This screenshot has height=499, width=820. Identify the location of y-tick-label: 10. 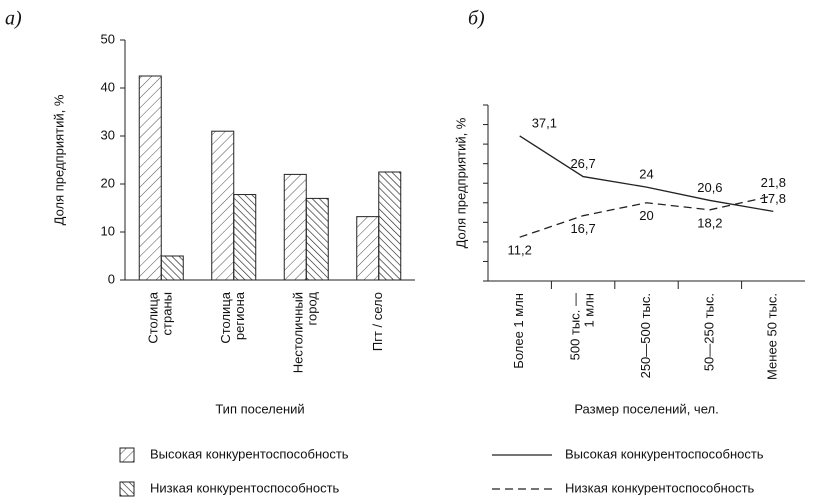
(108, 230).